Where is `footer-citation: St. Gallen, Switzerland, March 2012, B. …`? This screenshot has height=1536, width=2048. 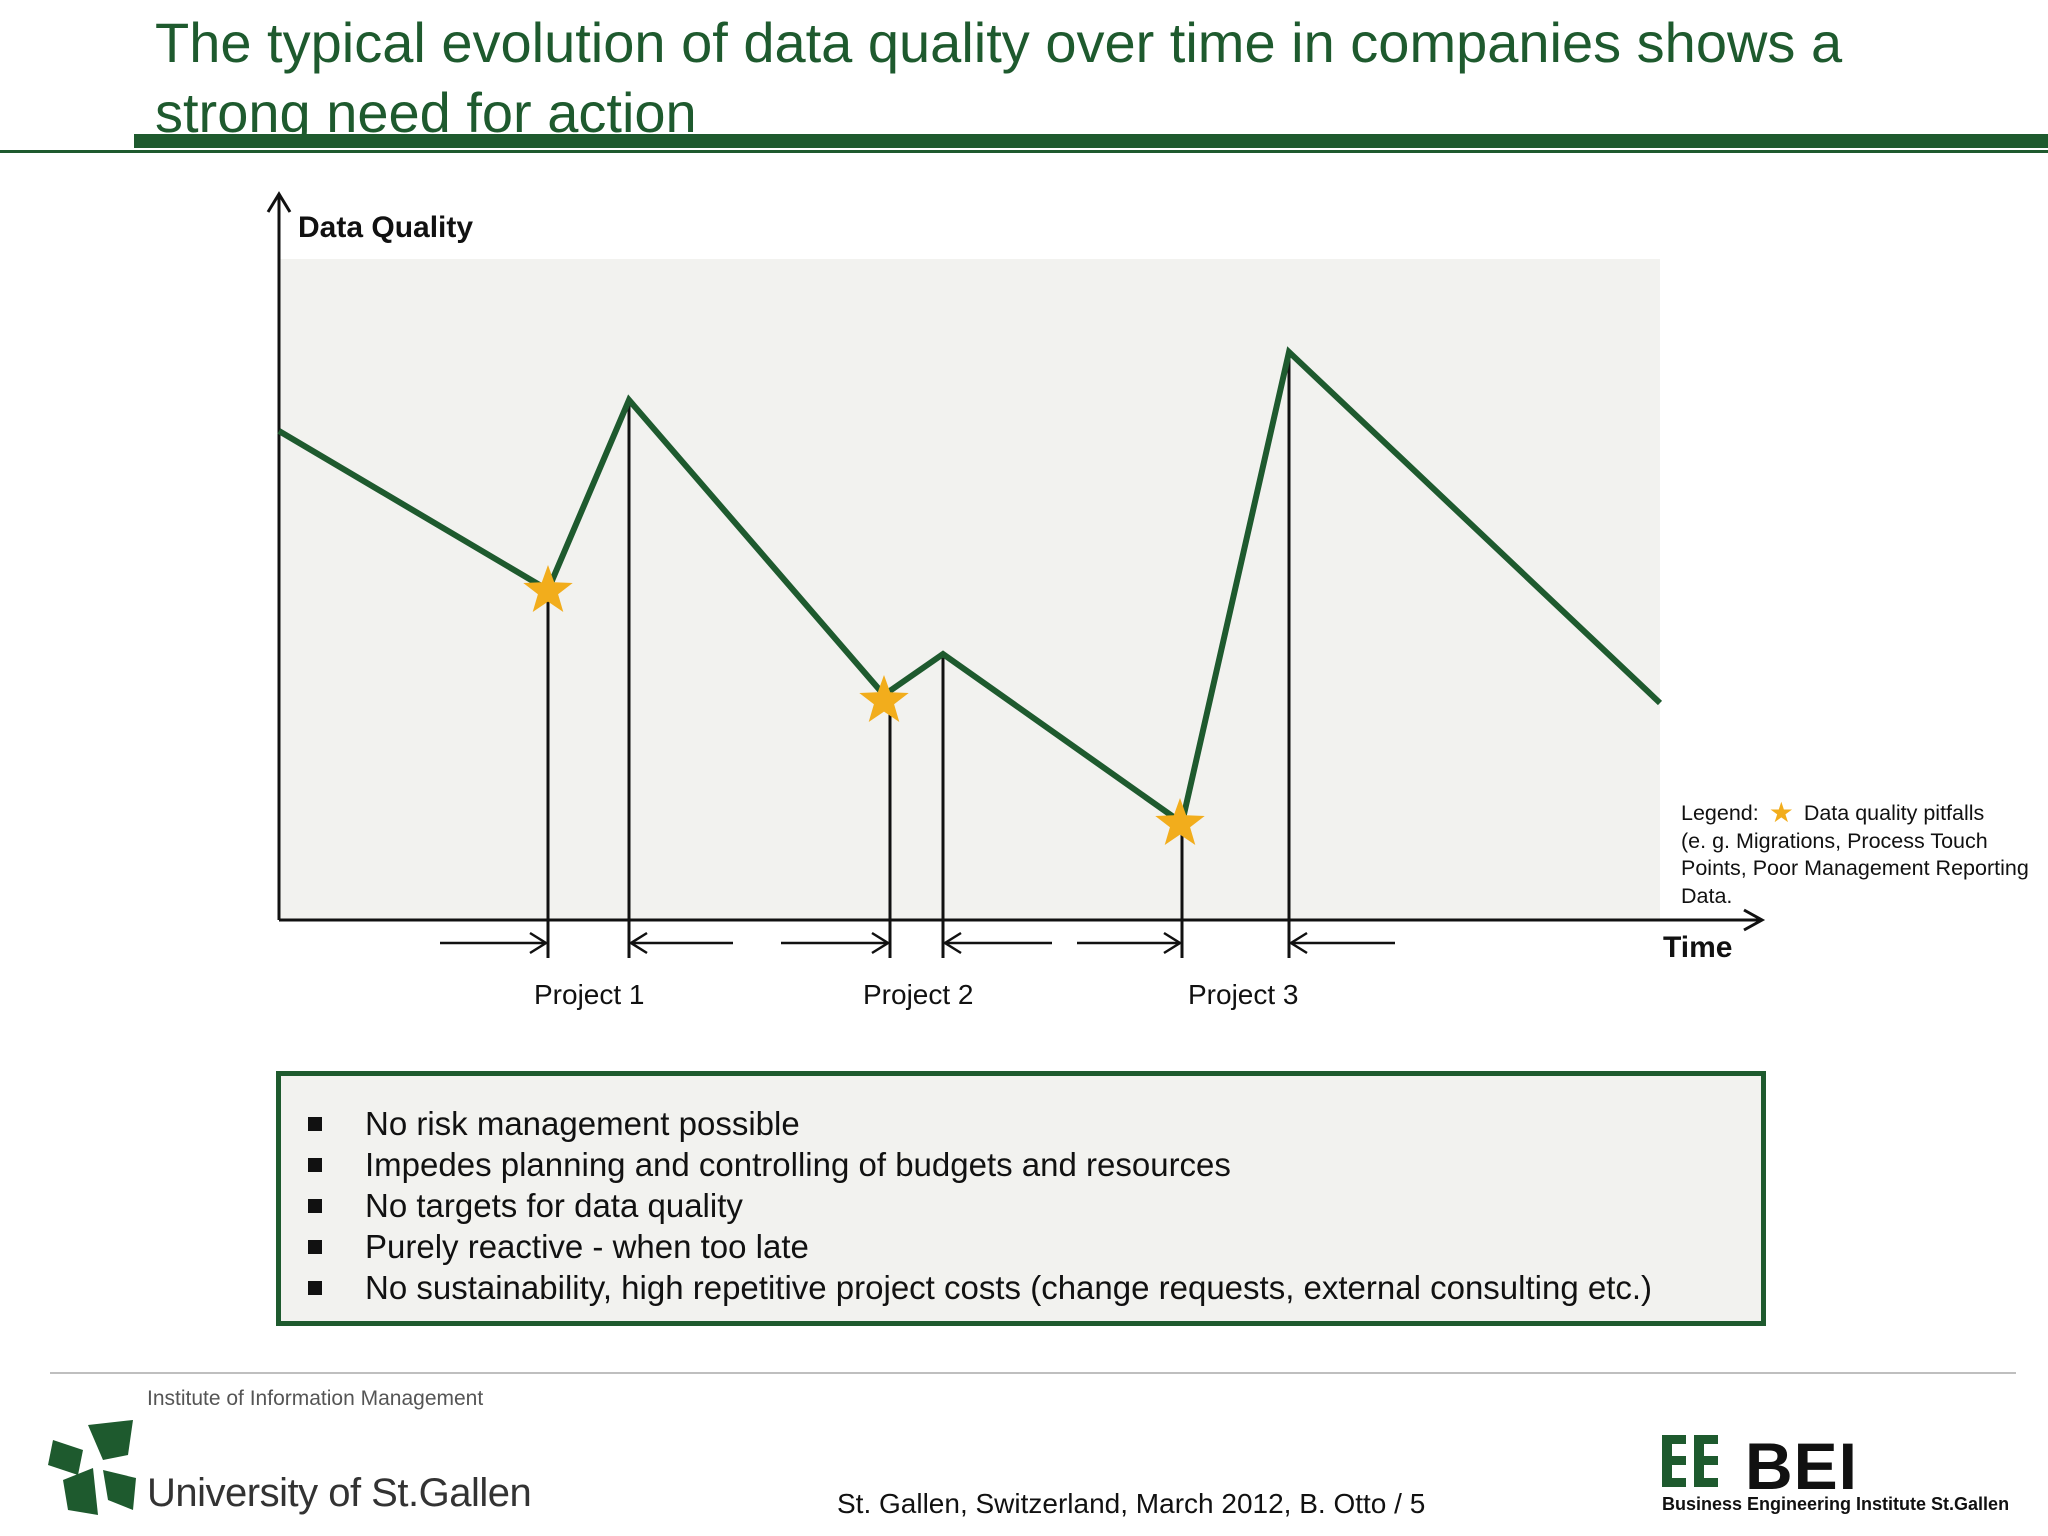 footer-citation: St. Gallen, Switzerland, March 2012, B. … is located at coordinates (1131, 1503).